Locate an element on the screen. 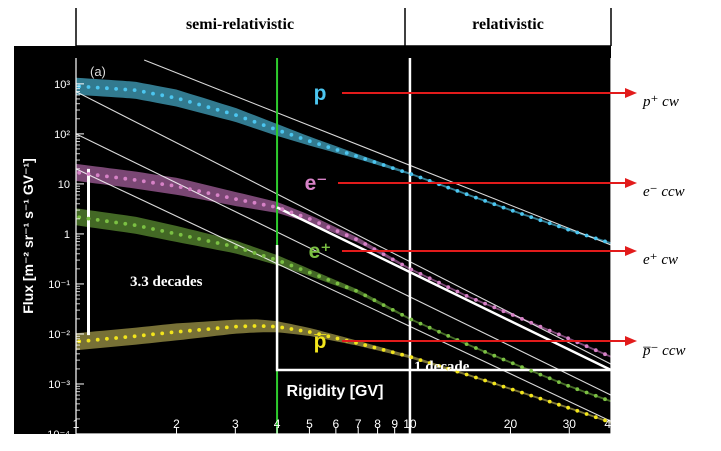 The image size is (721, 451). decade-bracket is located at coordinates (443, 308).